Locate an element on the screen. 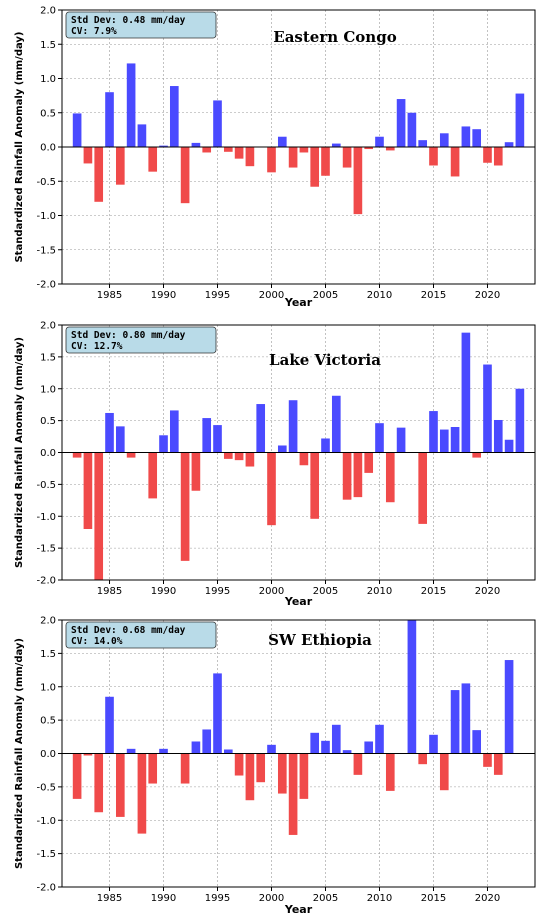  bar-1983 is located at coordinates (88, 490).